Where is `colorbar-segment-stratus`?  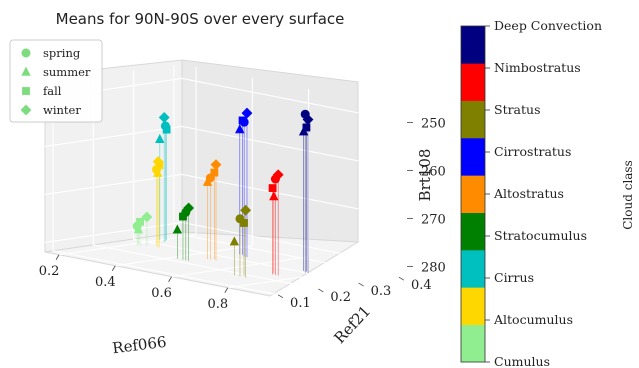 colorbar-segment-stratus is located at coordinates (473, 119).